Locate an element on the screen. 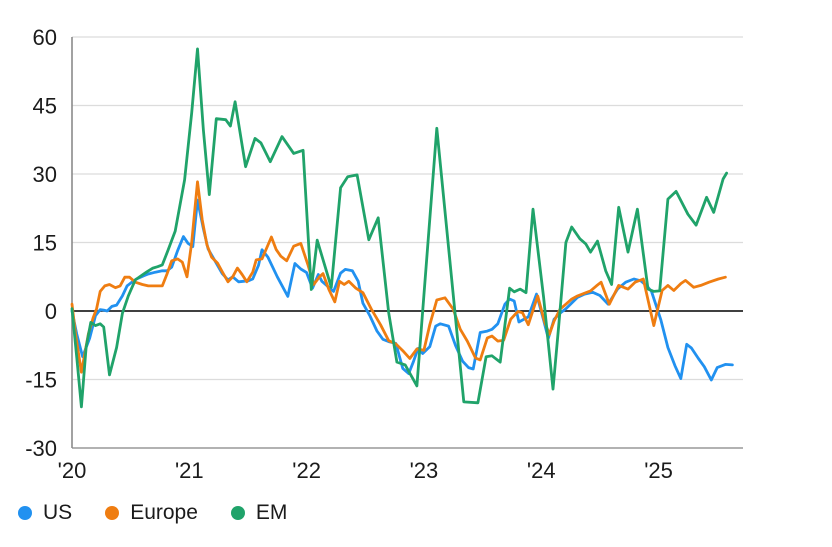  x-axis-tick-label: '21 is located at coordinates (189, 470).